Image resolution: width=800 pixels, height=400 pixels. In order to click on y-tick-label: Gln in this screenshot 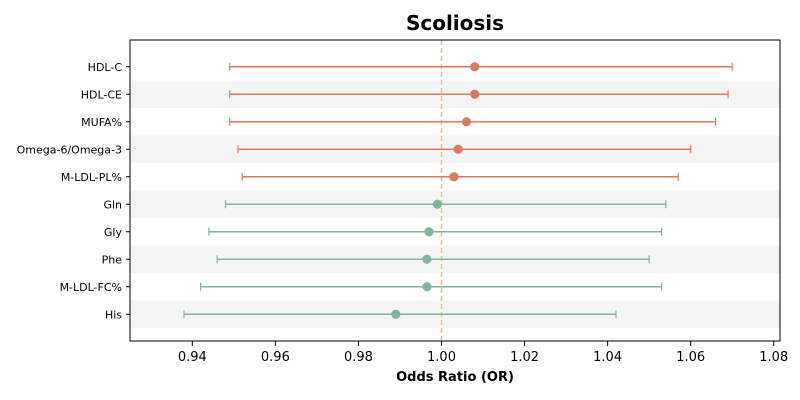, I will do `click(112, 204)`.